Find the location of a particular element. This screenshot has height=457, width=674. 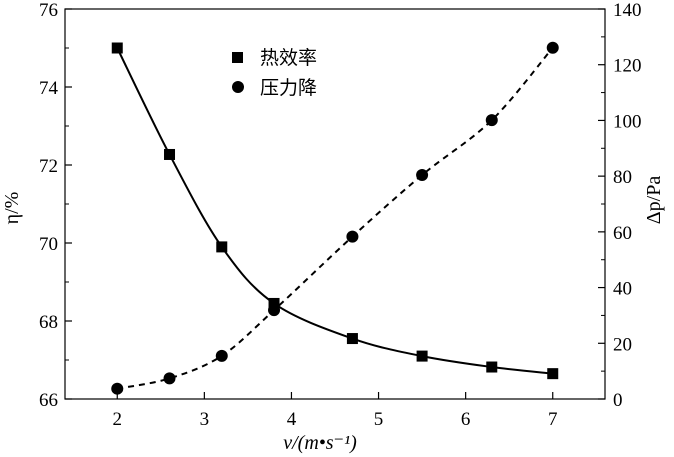

x-tick-label: 5 is located at coordinates (379, 419).